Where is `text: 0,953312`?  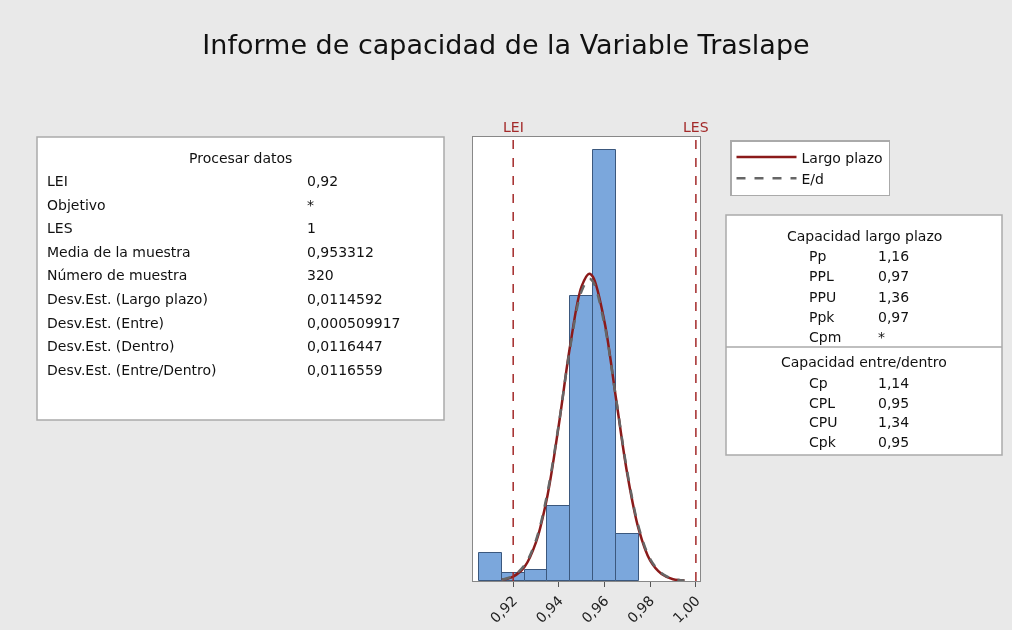 text: 0,953312 is located at coordinates (340, 252).